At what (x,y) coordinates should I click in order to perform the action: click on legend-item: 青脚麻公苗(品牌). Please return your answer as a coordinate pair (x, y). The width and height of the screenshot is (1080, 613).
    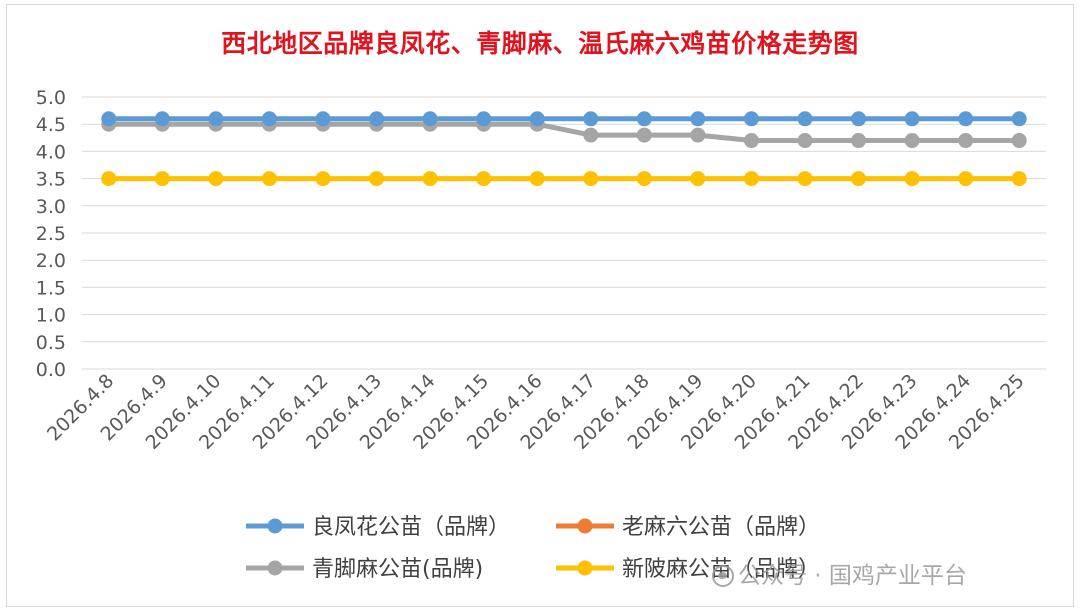
    Looking at the image, I should click on (364, 569).